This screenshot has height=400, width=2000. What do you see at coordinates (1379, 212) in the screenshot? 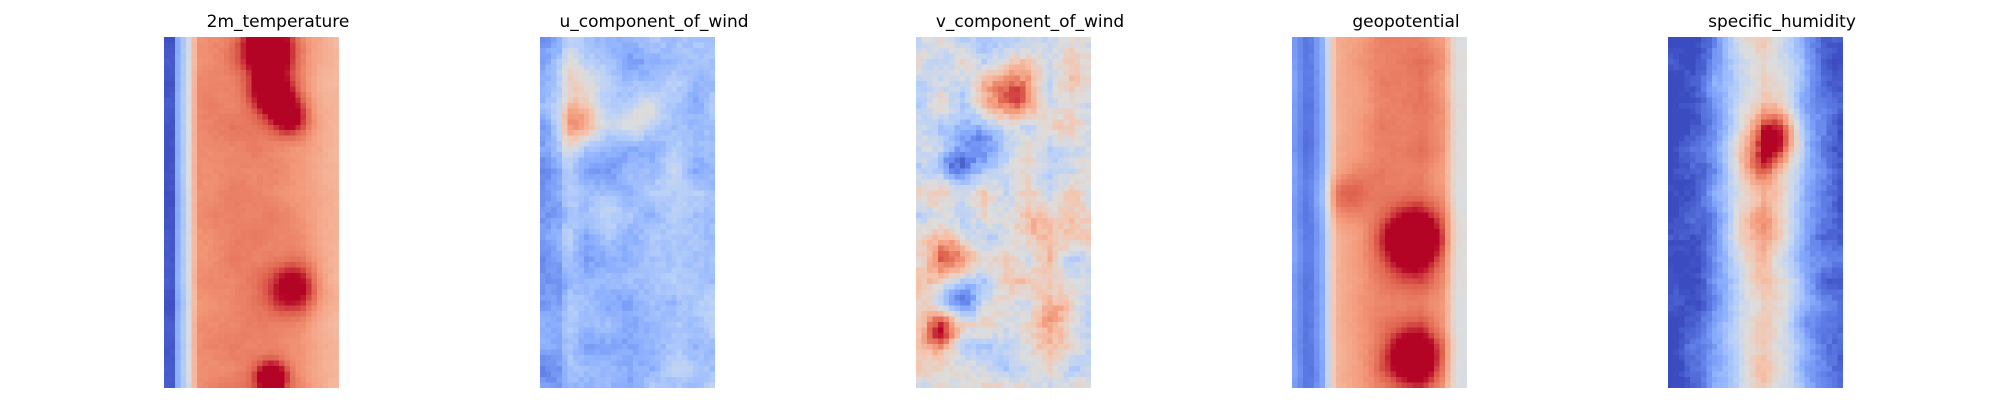
I see `heatmap-geopotential` at bounding box center [1379, 212].